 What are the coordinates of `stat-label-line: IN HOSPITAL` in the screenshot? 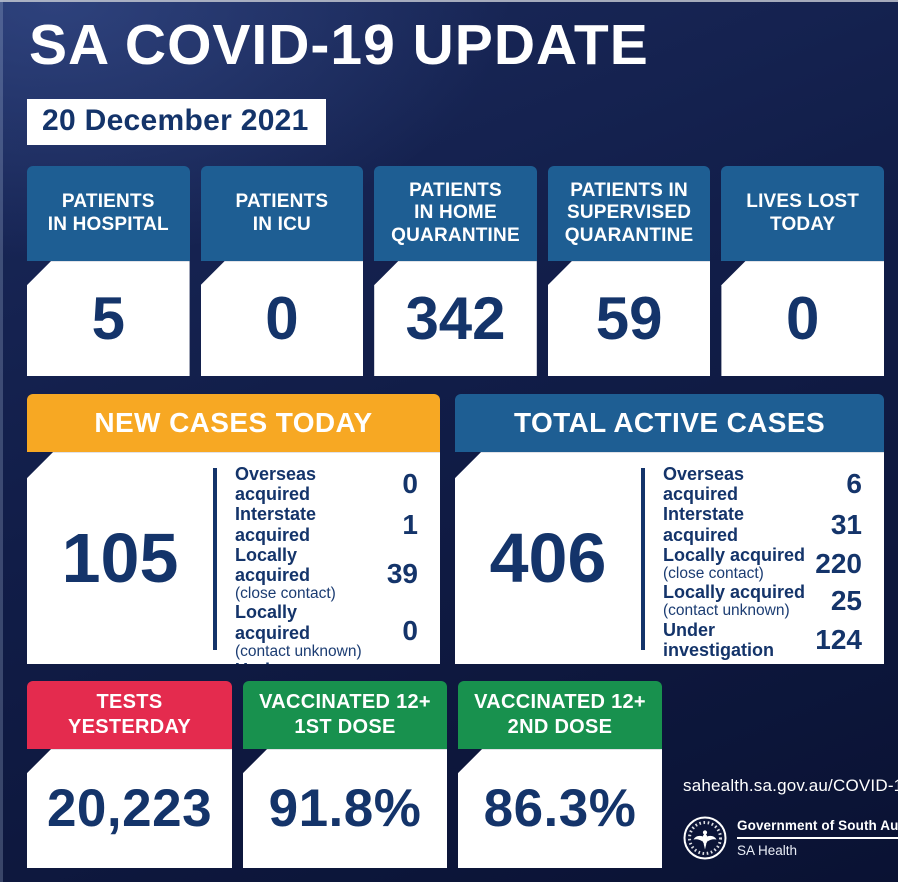 It's located at (108, 224).